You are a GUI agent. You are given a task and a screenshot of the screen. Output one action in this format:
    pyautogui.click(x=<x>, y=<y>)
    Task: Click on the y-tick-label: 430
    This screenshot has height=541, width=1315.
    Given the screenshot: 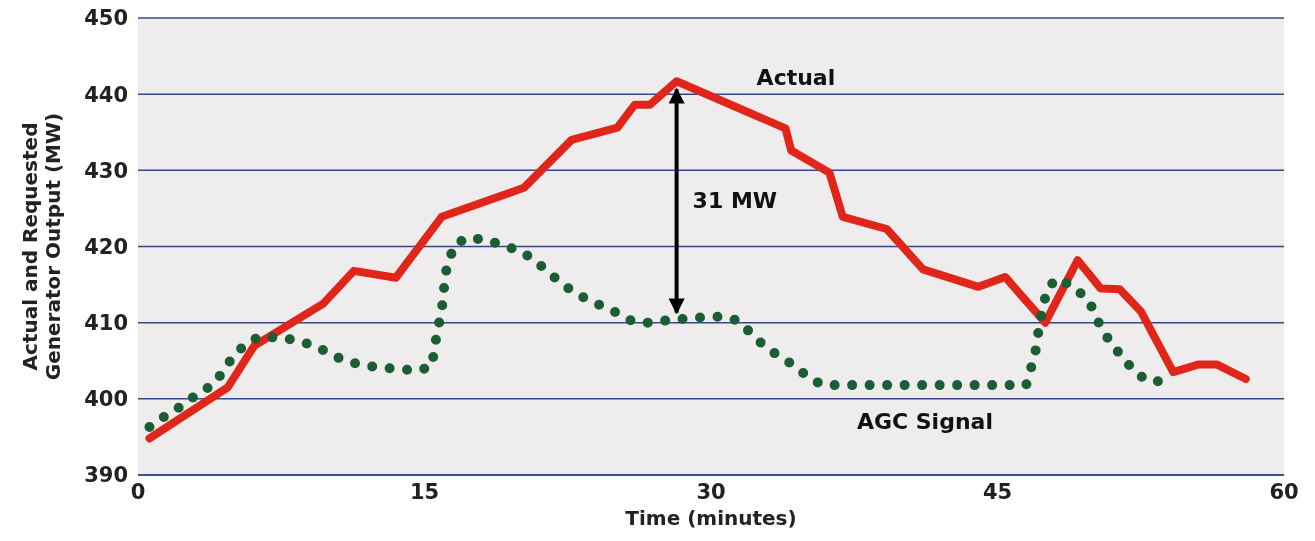 What is the action you would take?
    pyautogui.click(x=106, y=170)
    